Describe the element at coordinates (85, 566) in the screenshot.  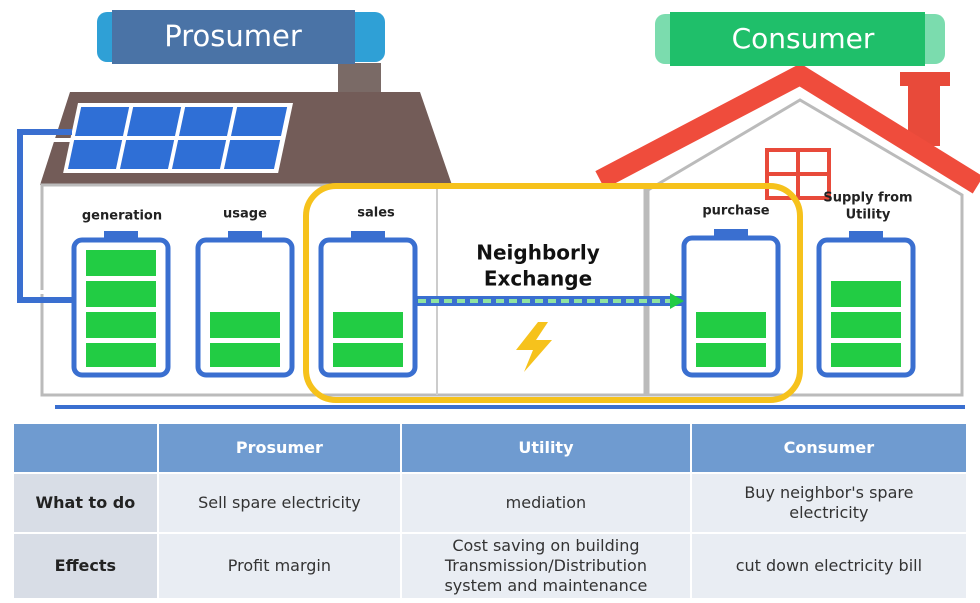
I see `row-label: Effects` at that location.